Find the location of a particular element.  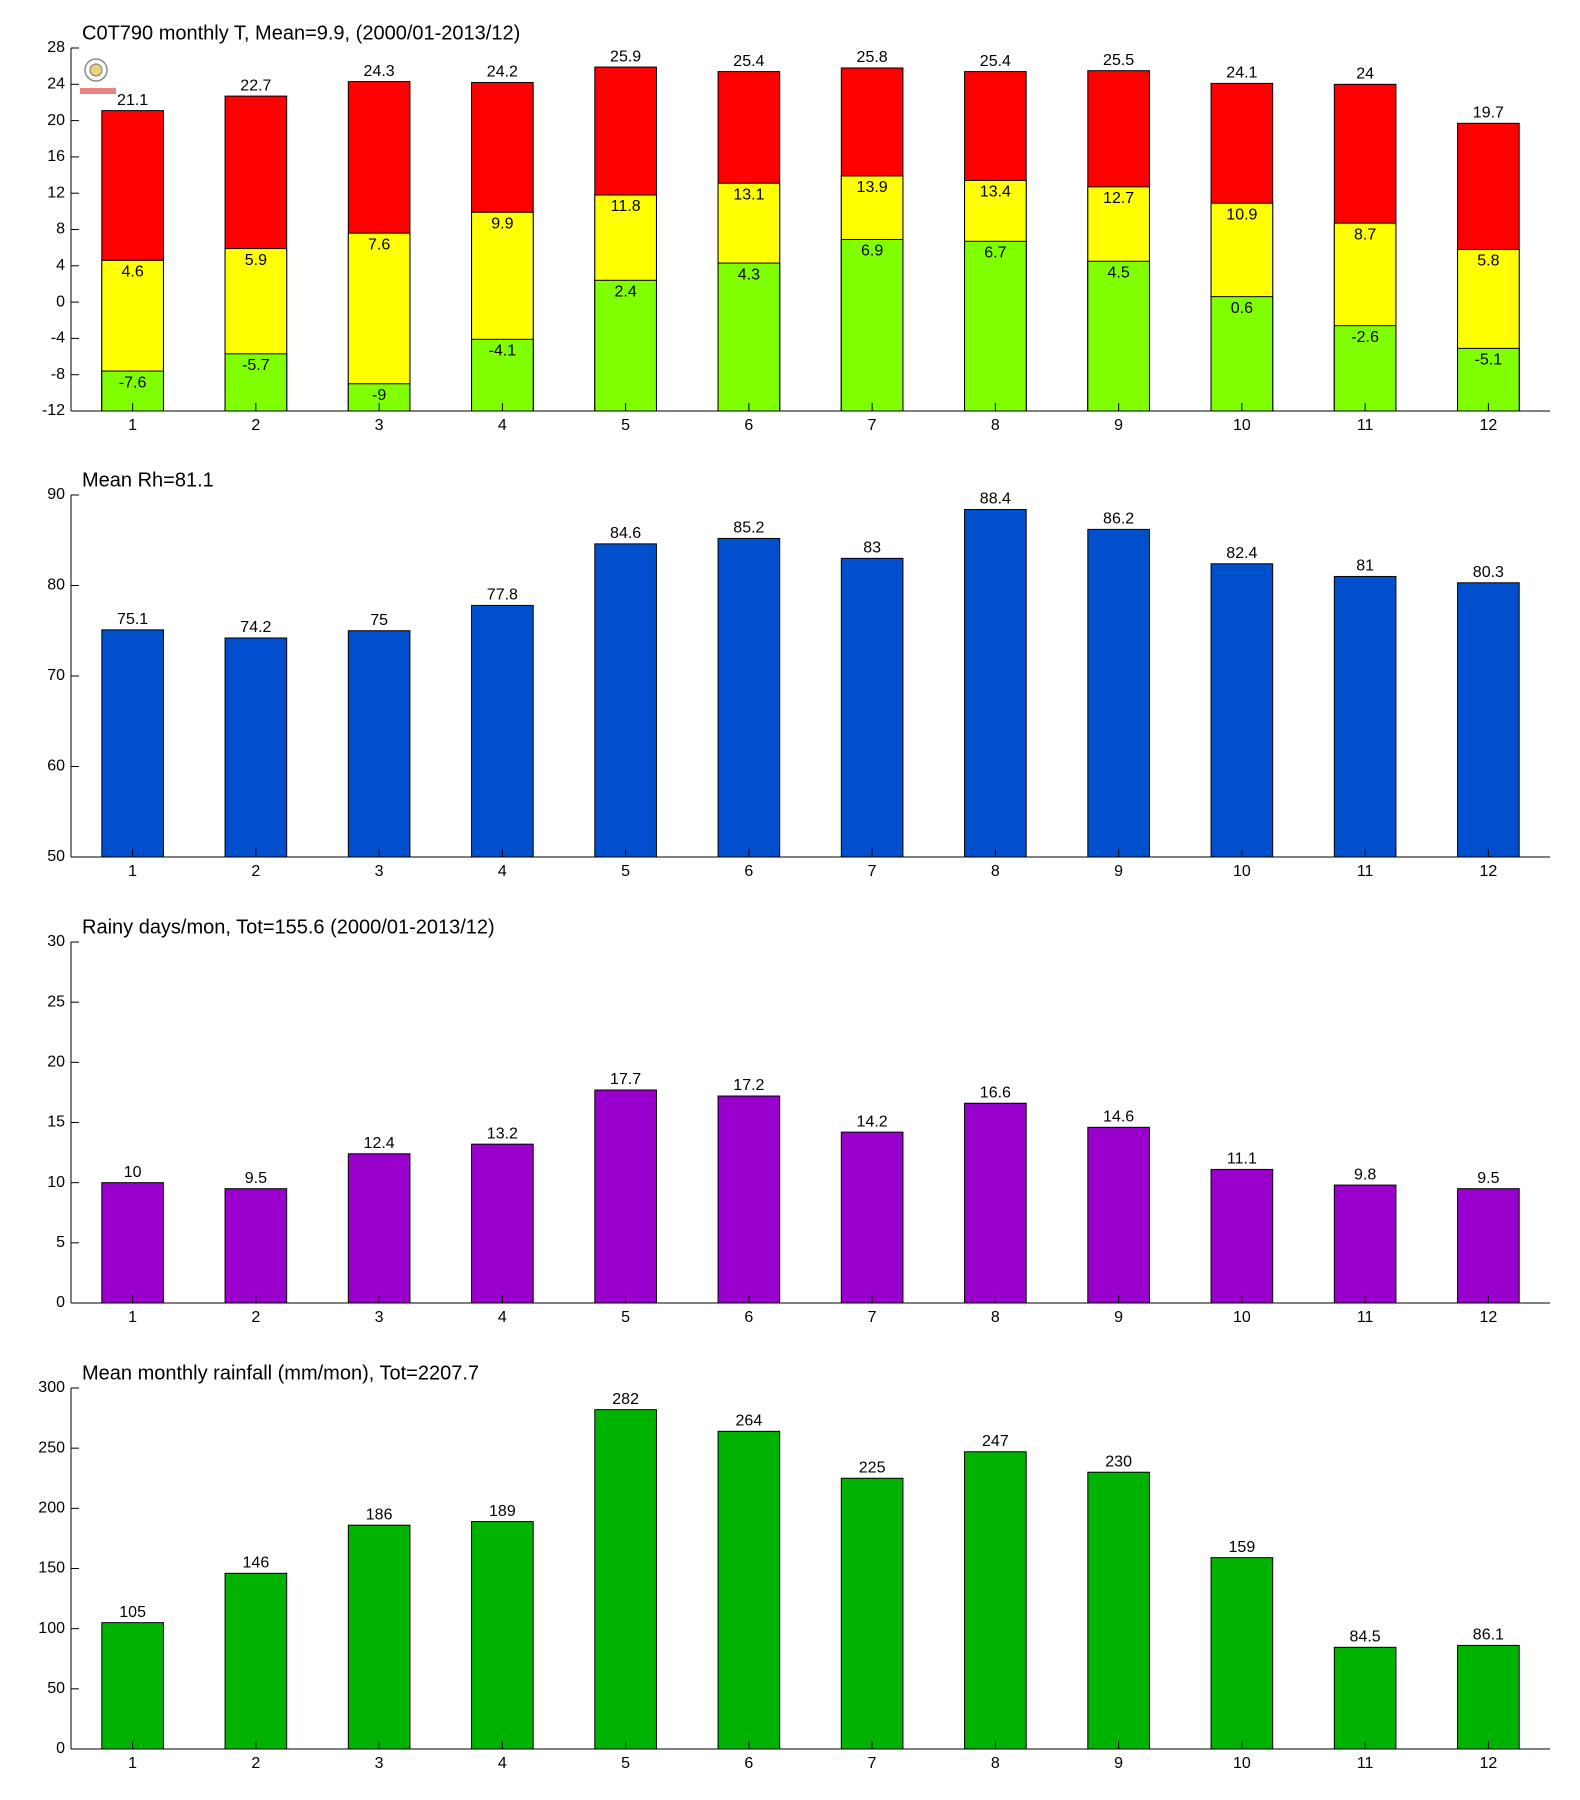

value-label: 12.7 is located at coordinates (1118, 198).